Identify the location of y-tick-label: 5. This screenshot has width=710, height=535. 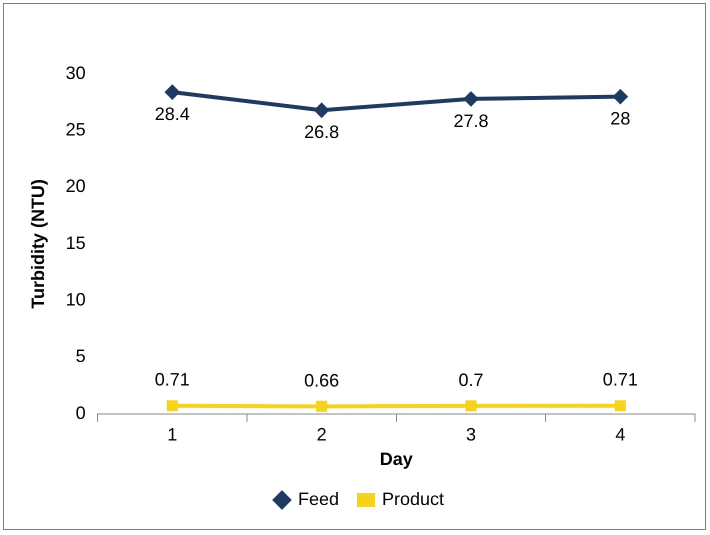
(81, 356).